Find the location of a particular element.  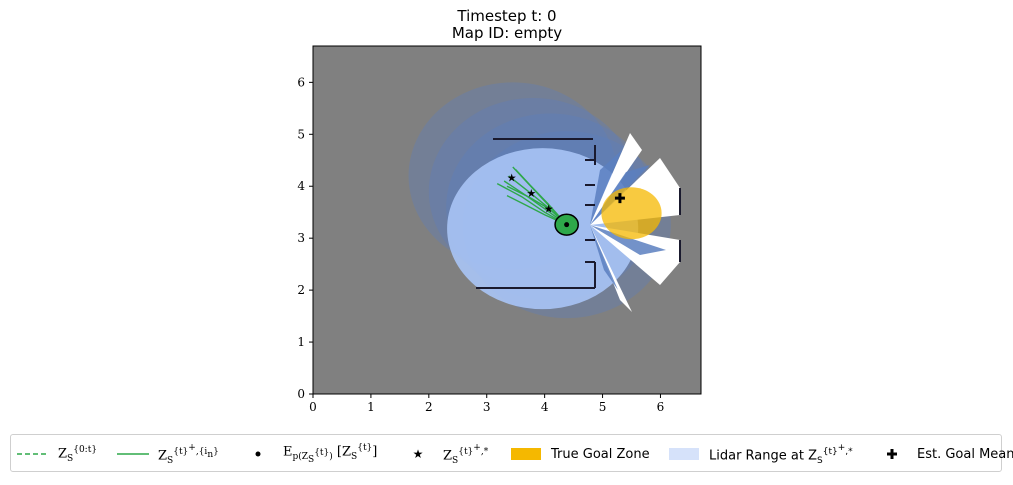

legend-item-expected: Ep(ZS{t}) [ZS{t}] is located at coordinates (309, 454).